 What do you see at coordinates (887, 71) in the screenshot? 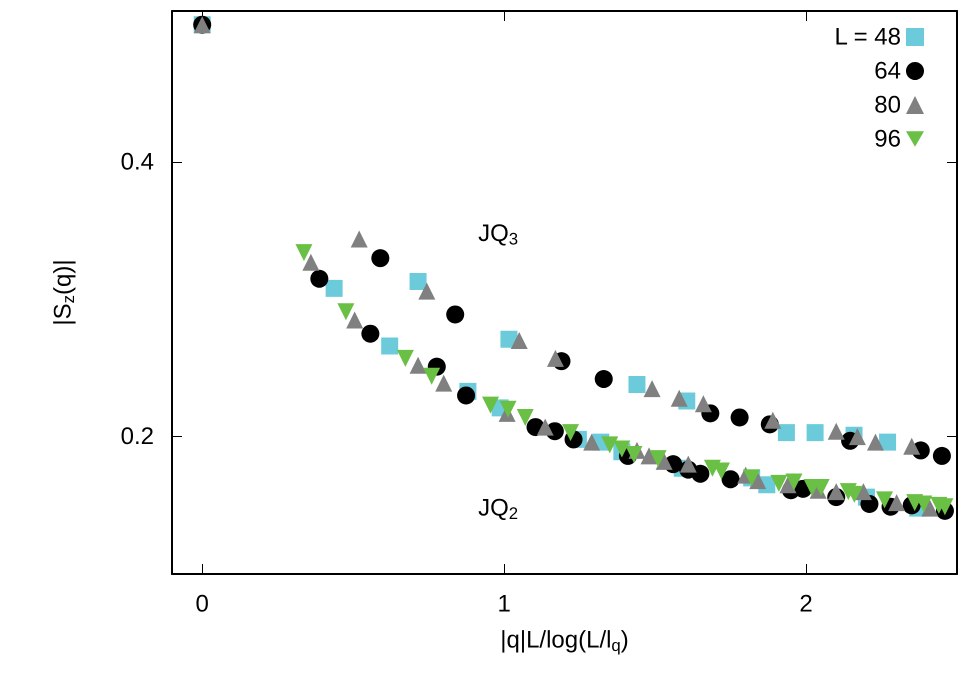
I see `legend-label: 64` at bounding box center [887, 71].